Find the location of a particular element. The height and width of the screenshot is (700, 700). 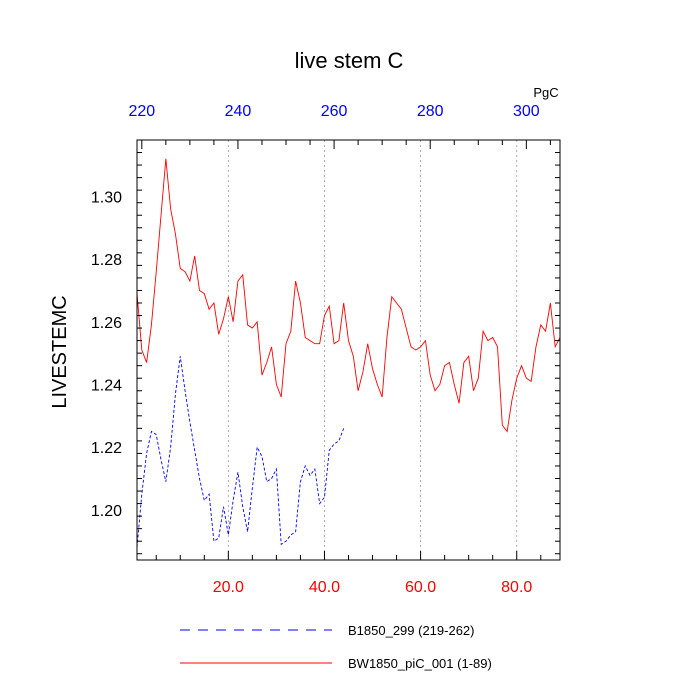

top-tick-label: 260 is located at coordinates (334, 111).